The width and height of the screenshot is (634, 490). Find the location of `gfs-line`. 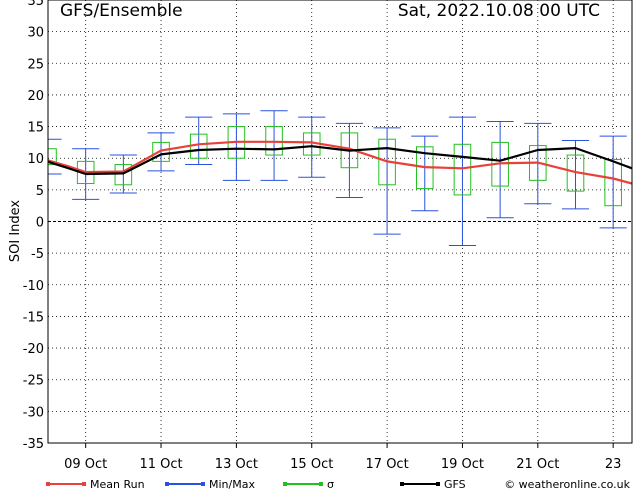

gfs-line is located at coordinates (340, 160).